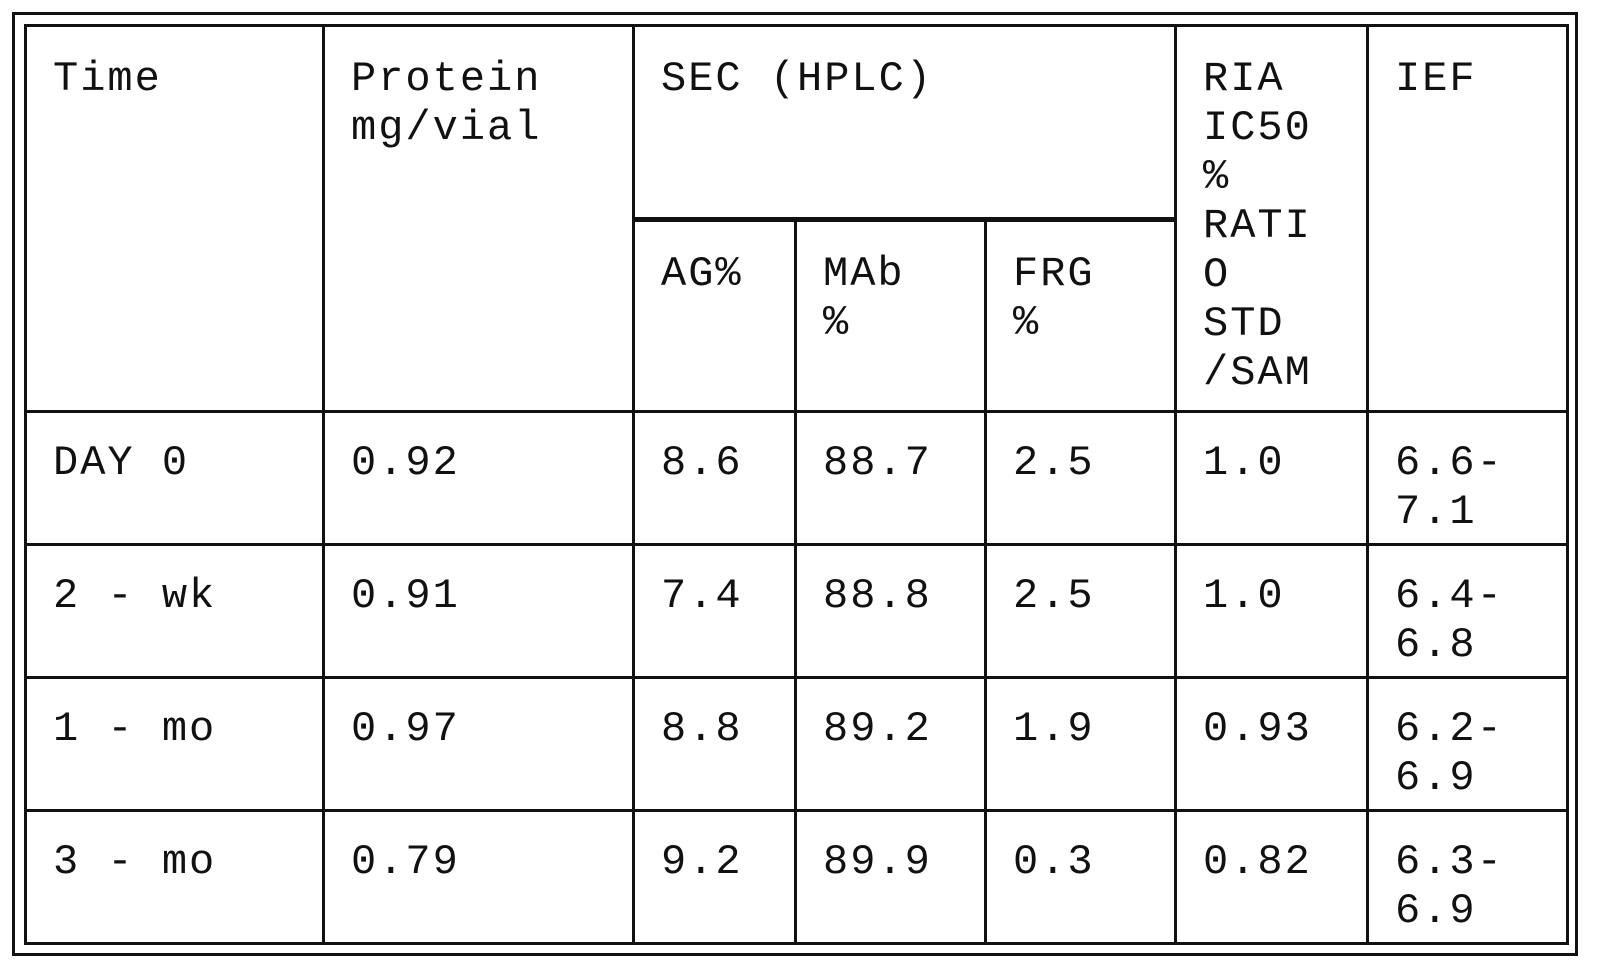 The image size is (1601, 968). What do you see at coordinates (714, 877) in the screenshot?
I see `cell-ag: 9.2` at bounding box center [714, 877].